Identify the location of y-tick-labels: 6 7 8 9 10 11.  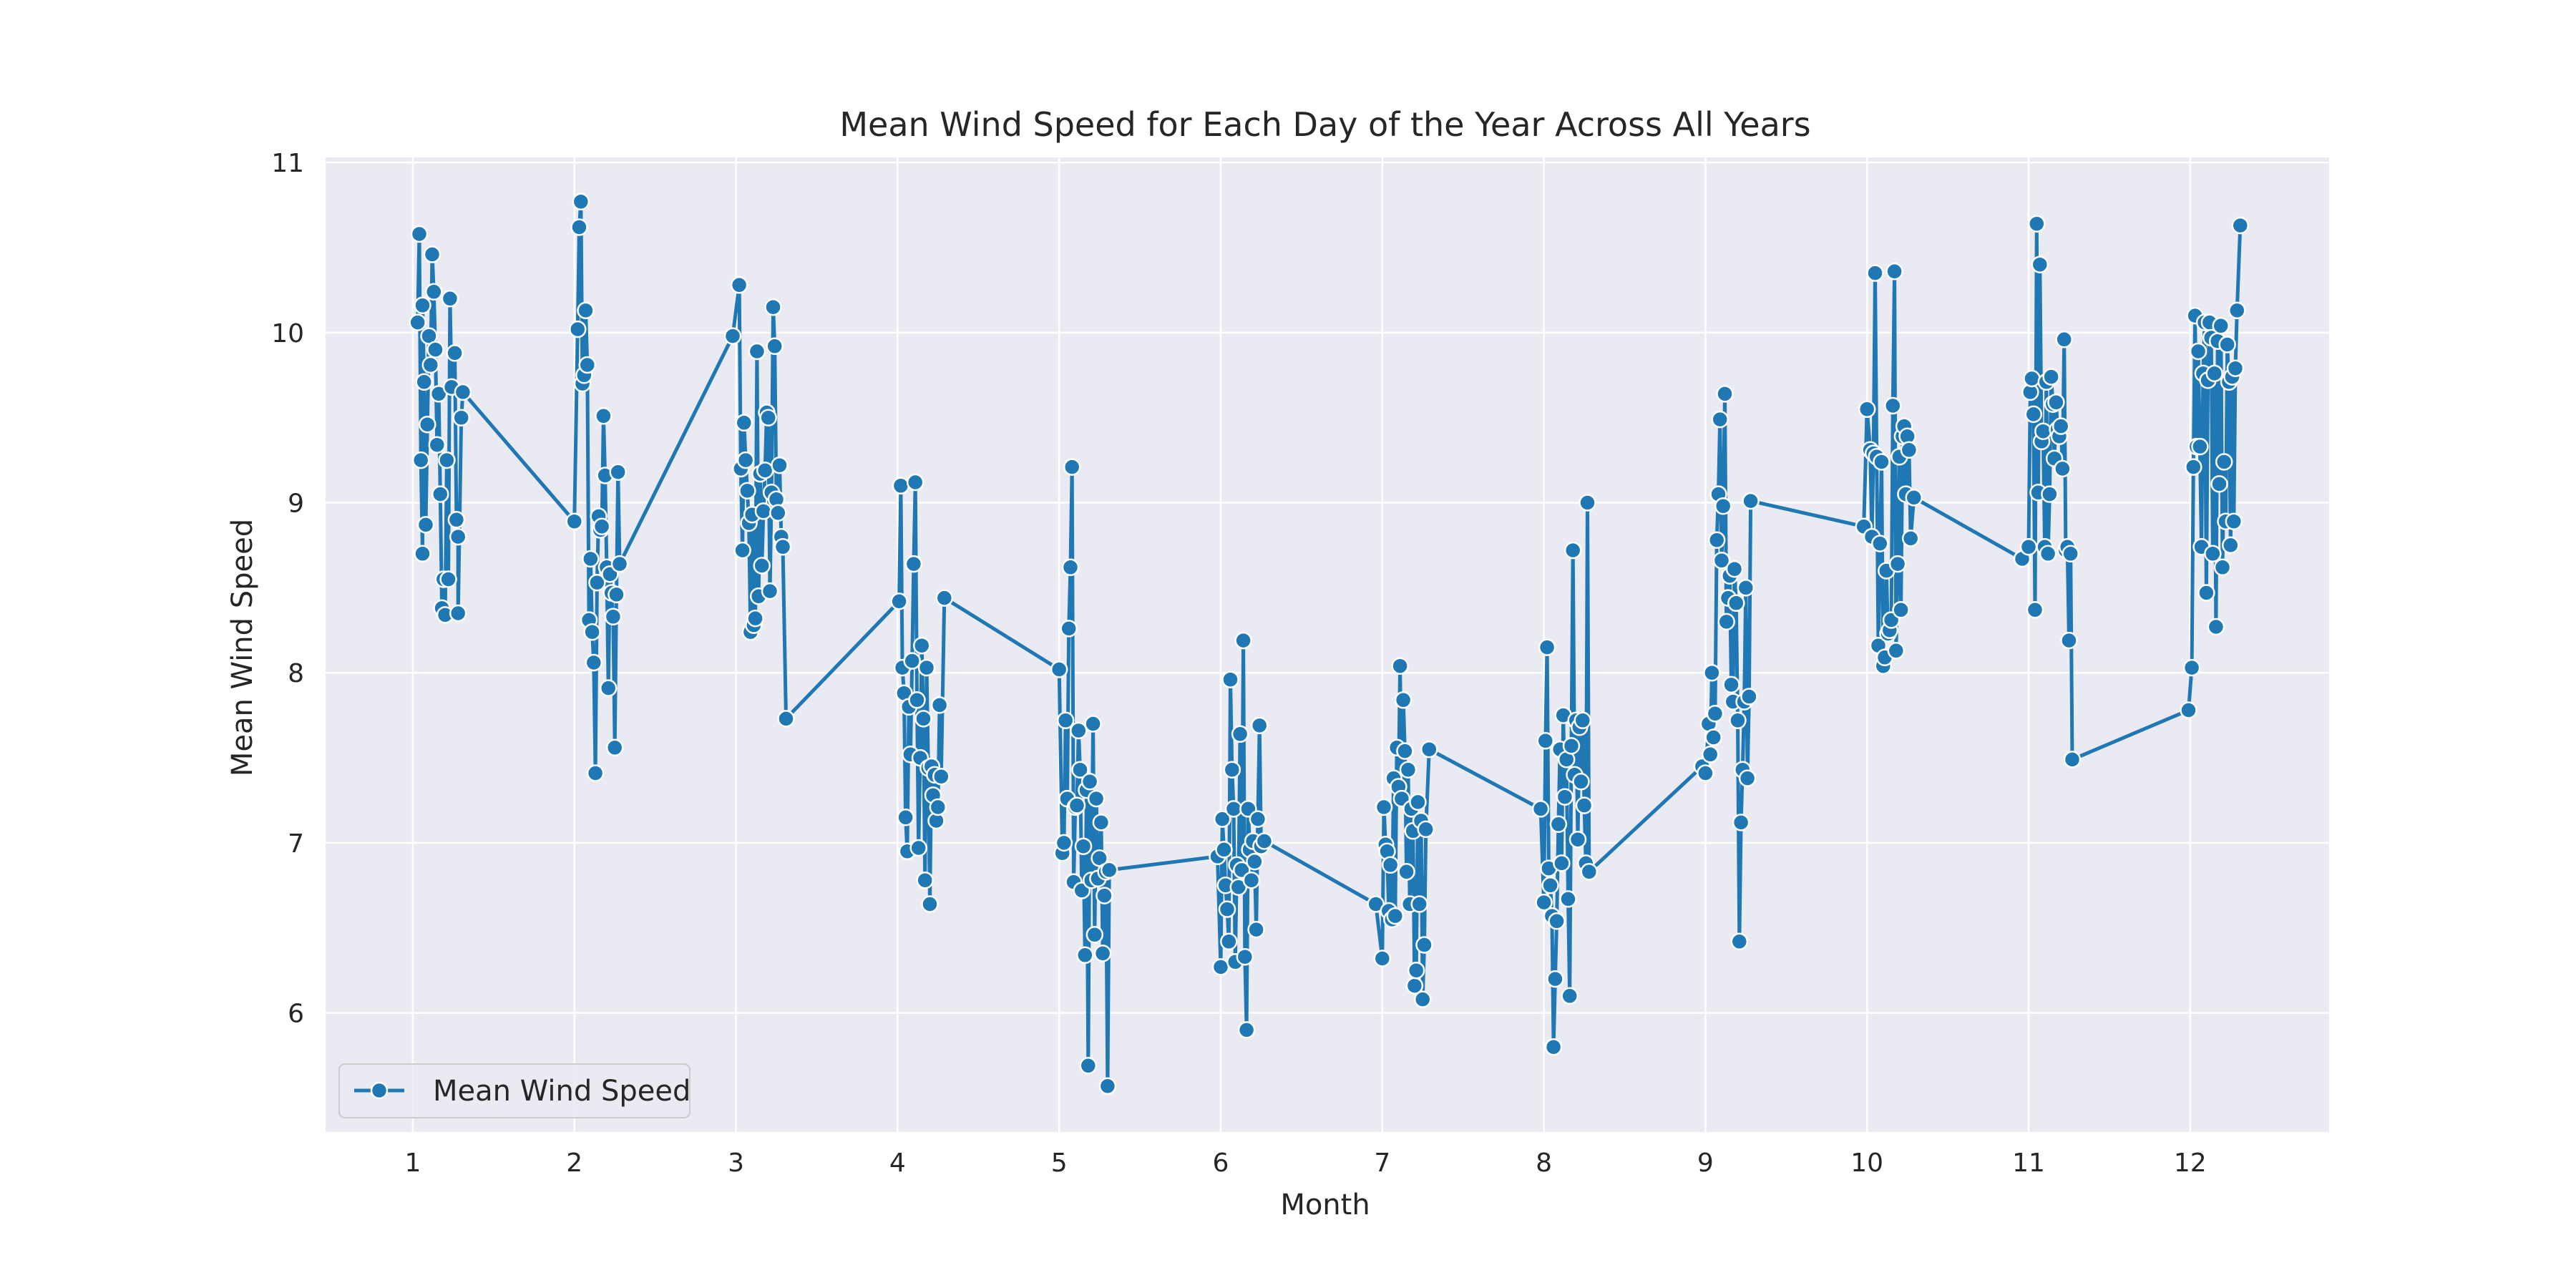
(287, 588).